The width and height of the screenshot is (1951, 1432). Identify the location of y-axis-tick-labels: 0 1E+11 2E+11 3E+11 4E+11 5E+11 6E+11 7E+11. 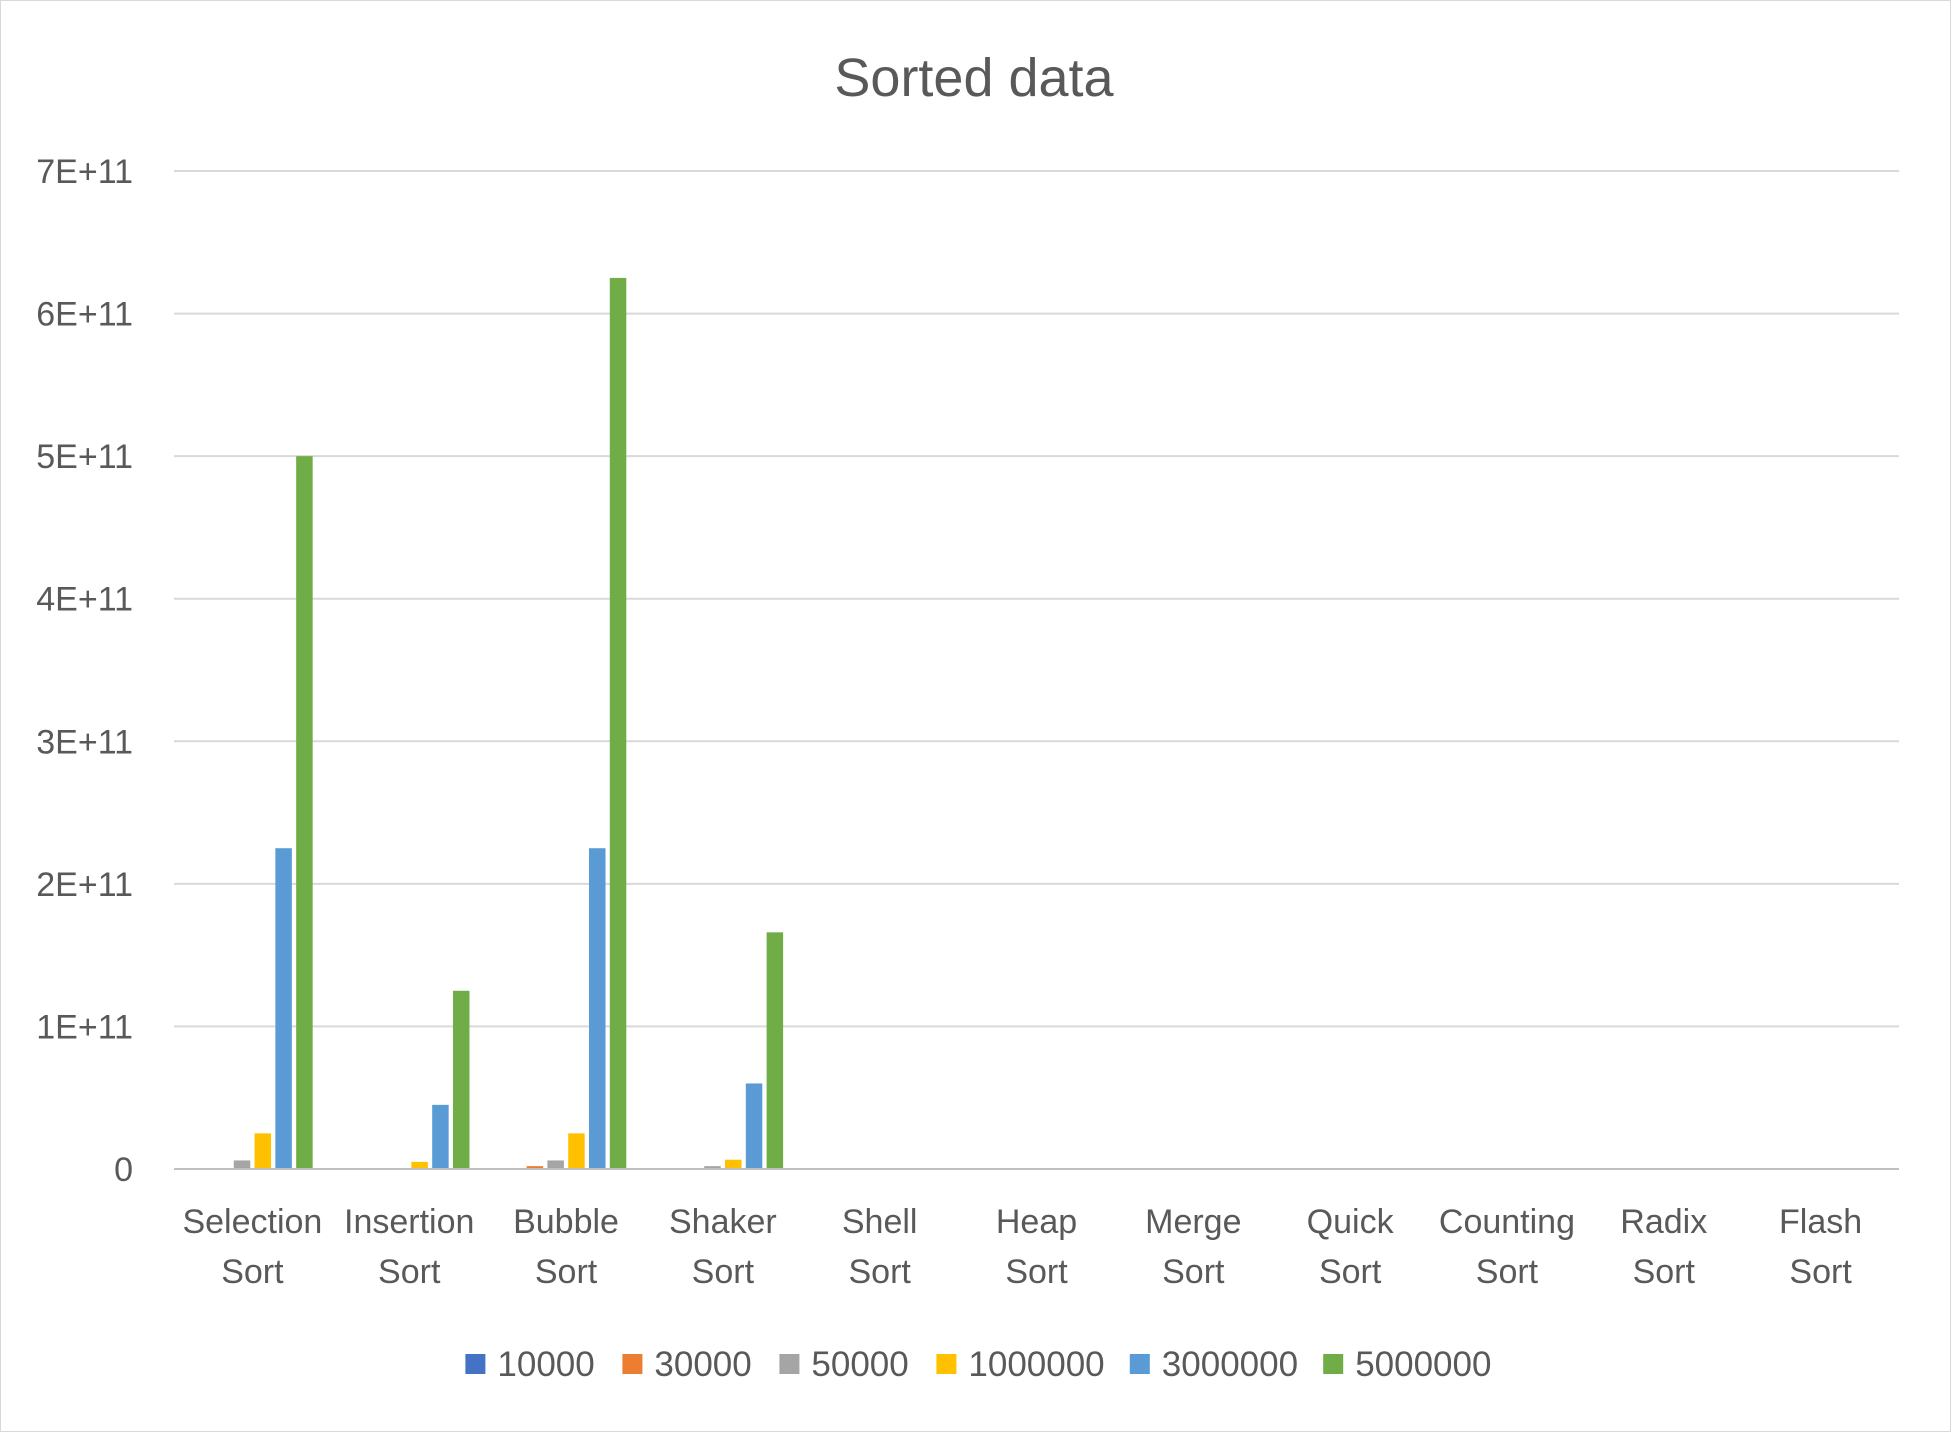
(84, 671).